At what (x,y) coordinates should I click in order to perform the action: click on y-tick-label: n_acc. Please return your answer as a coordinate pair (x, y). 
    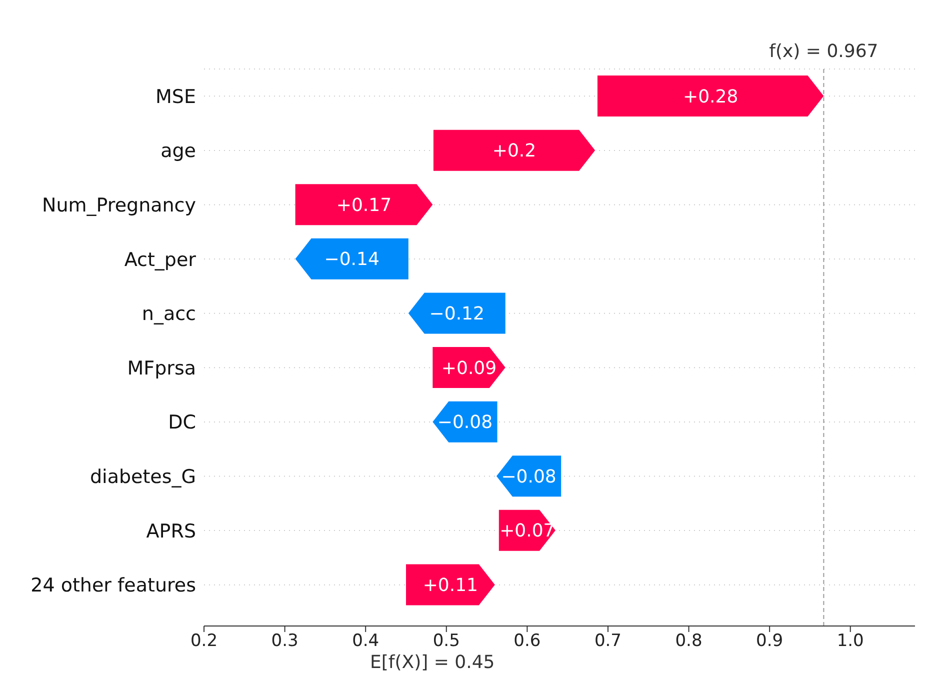
    Looking at the image, I should click on (169, 314).